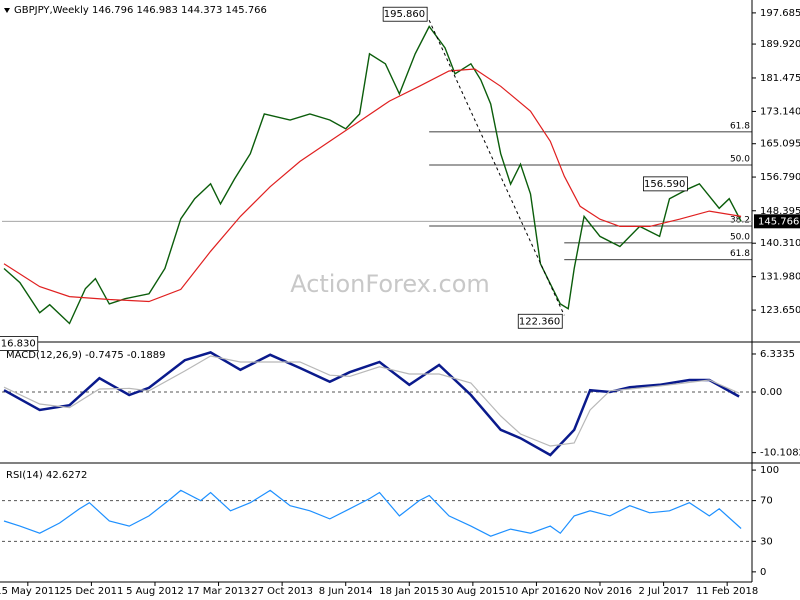 The height and width of the screenshot is (600, 800). Describe the element at coordinates (30, 591) in the screenshot. I see `x-tick-label: 15 May 2011` at that location.